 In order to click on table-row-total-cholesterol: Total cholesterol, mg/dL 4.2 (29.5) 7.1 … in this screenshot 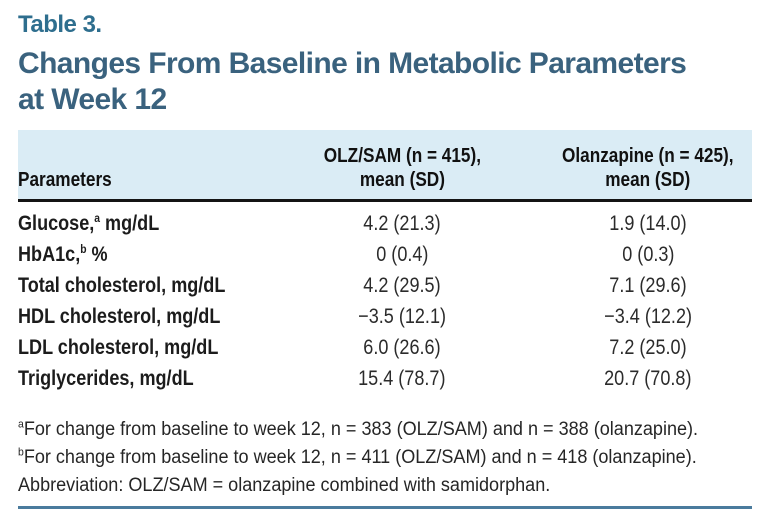, I will do `click(385, 285)`.